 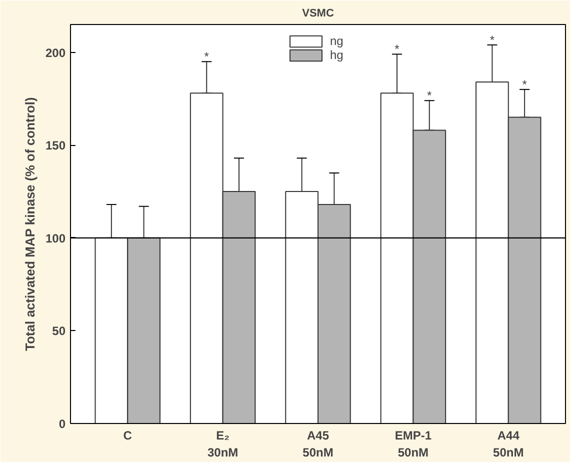 What do you see at coordinates (62, 424) in the screenshot?
I see `y-tick-label: 0` at bounding box center [62, 424].